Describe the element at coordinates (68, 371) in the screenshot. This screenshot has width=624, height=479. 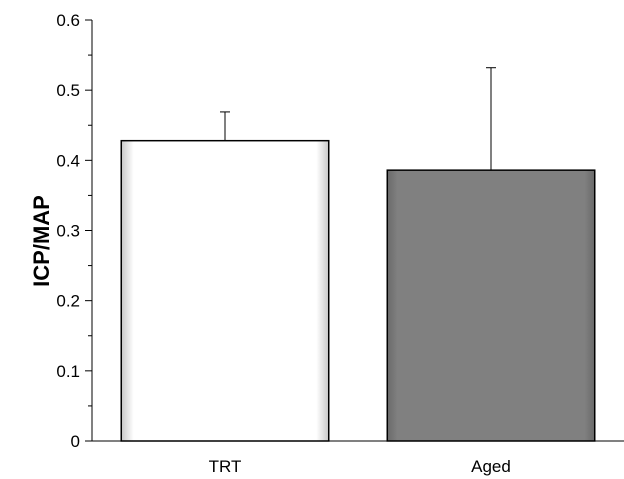
I see `y-tick-label: 0.1` at that location.